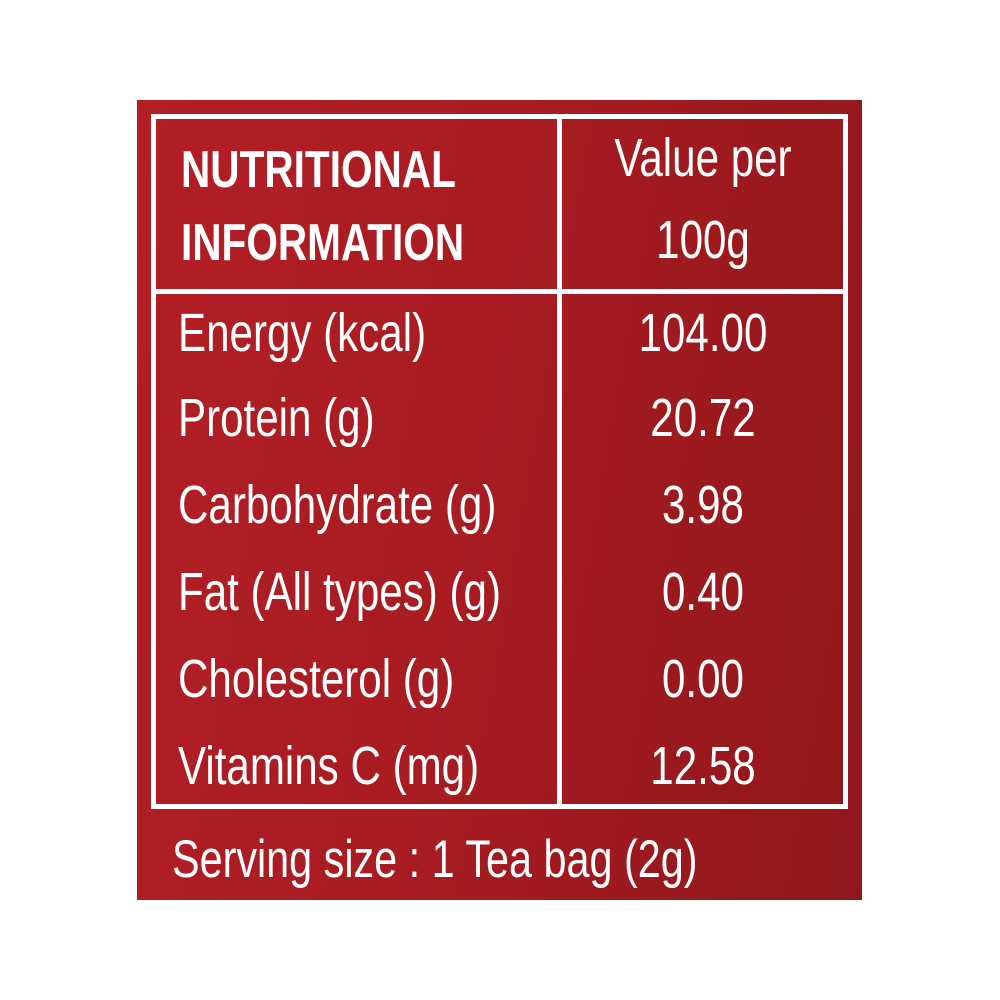 This screenshot has height=1000, width=1000. I want to click on value-header-line1: Value per, so click(703, 158).